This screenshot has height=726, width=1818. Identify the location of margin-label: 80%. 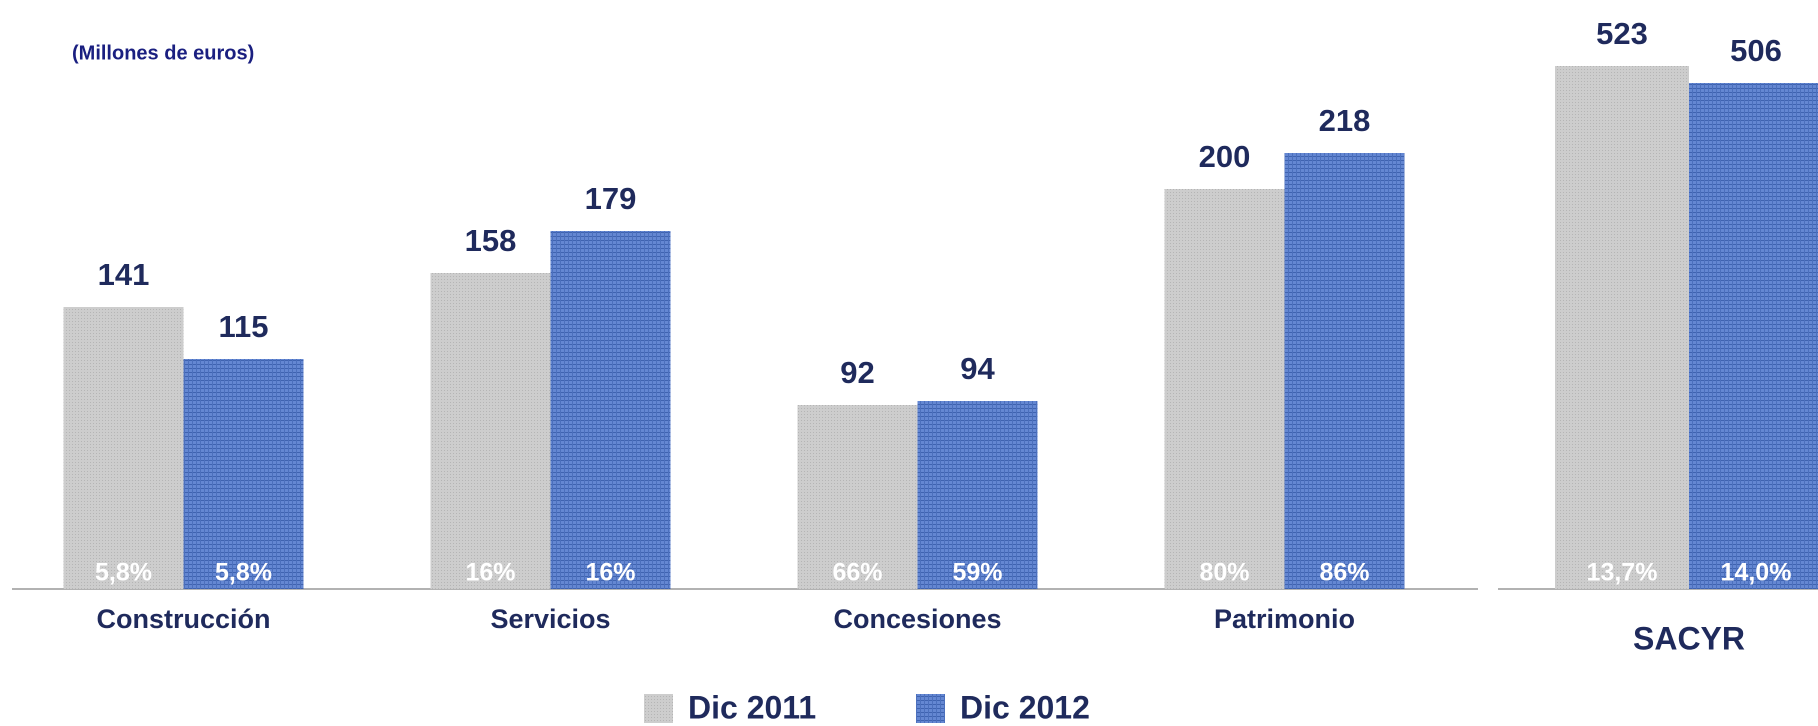
(1224, 573).